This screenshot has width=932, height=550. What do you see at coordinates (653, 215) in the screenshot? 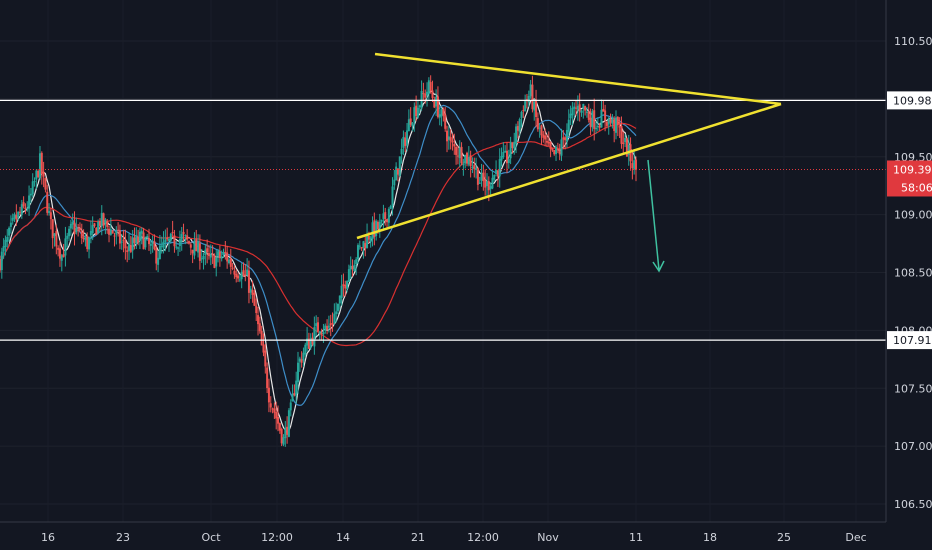
I see `projection-arrow-shaft` at bounding box center [653, 215].